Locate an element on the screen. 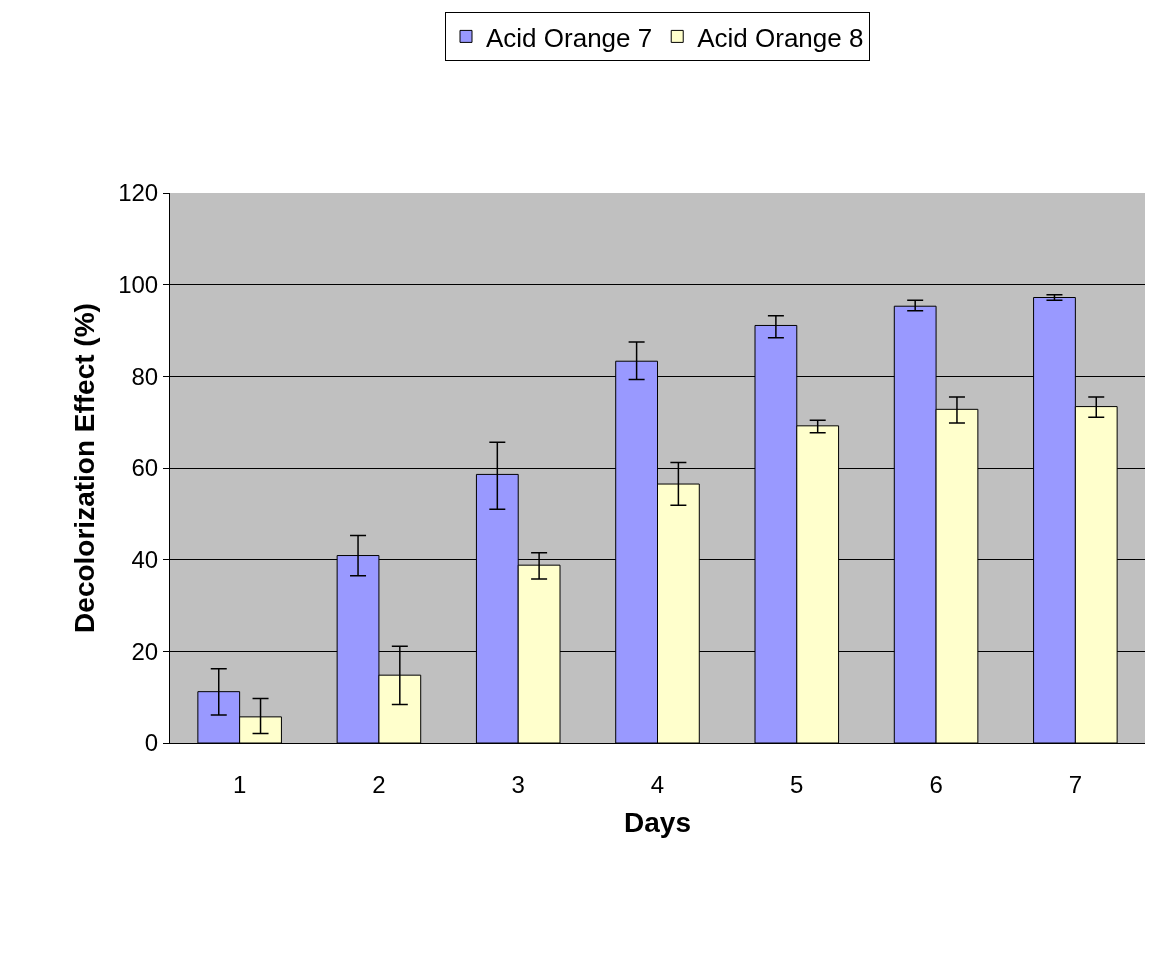 Image resolution: width=1159 pixels, height=955 pixels. x-tick-label: 7 is located at coordinates (1075, 784).